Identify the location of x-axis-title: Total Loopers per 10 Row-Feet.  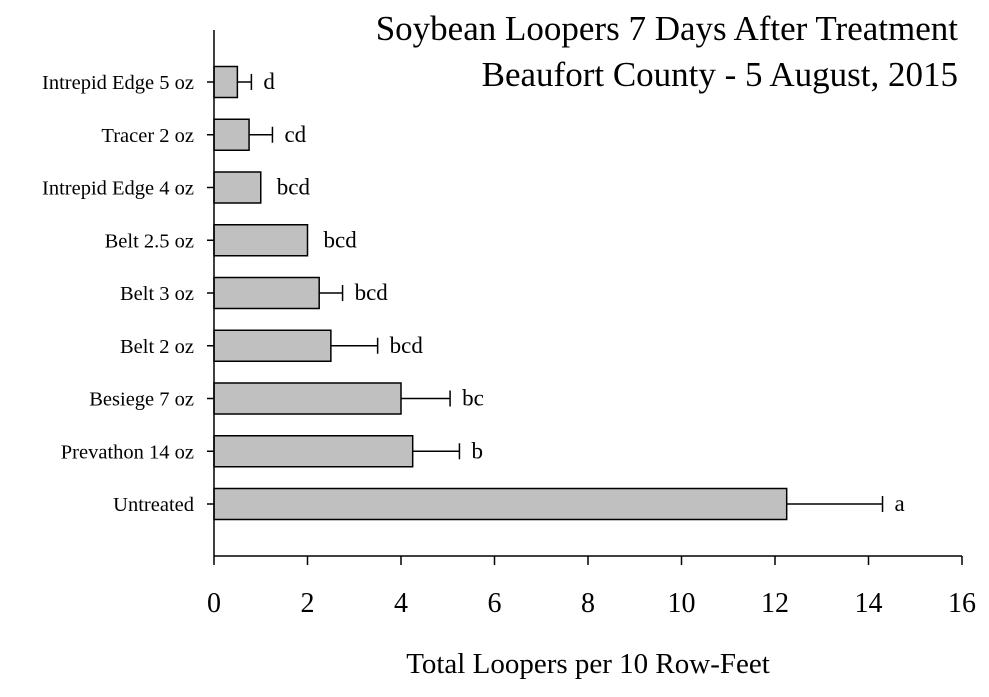
(588, 664).